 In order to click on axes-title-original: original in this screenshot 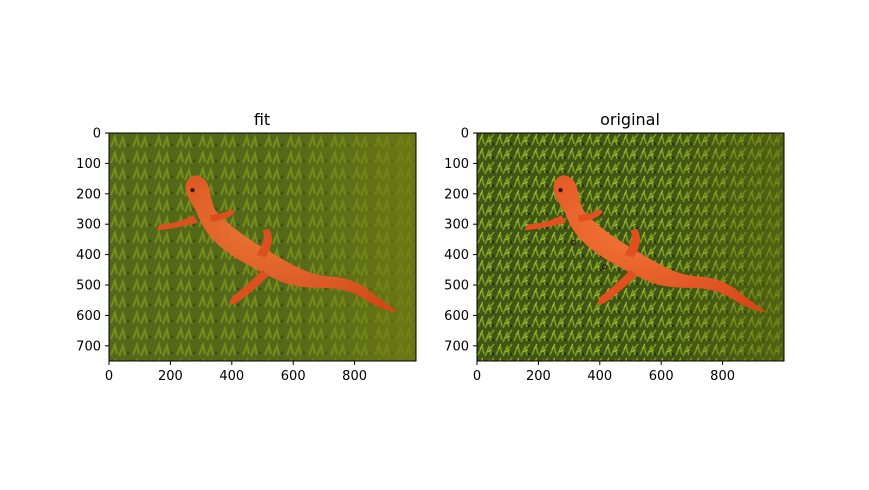, I will do `click(630, 119)`.